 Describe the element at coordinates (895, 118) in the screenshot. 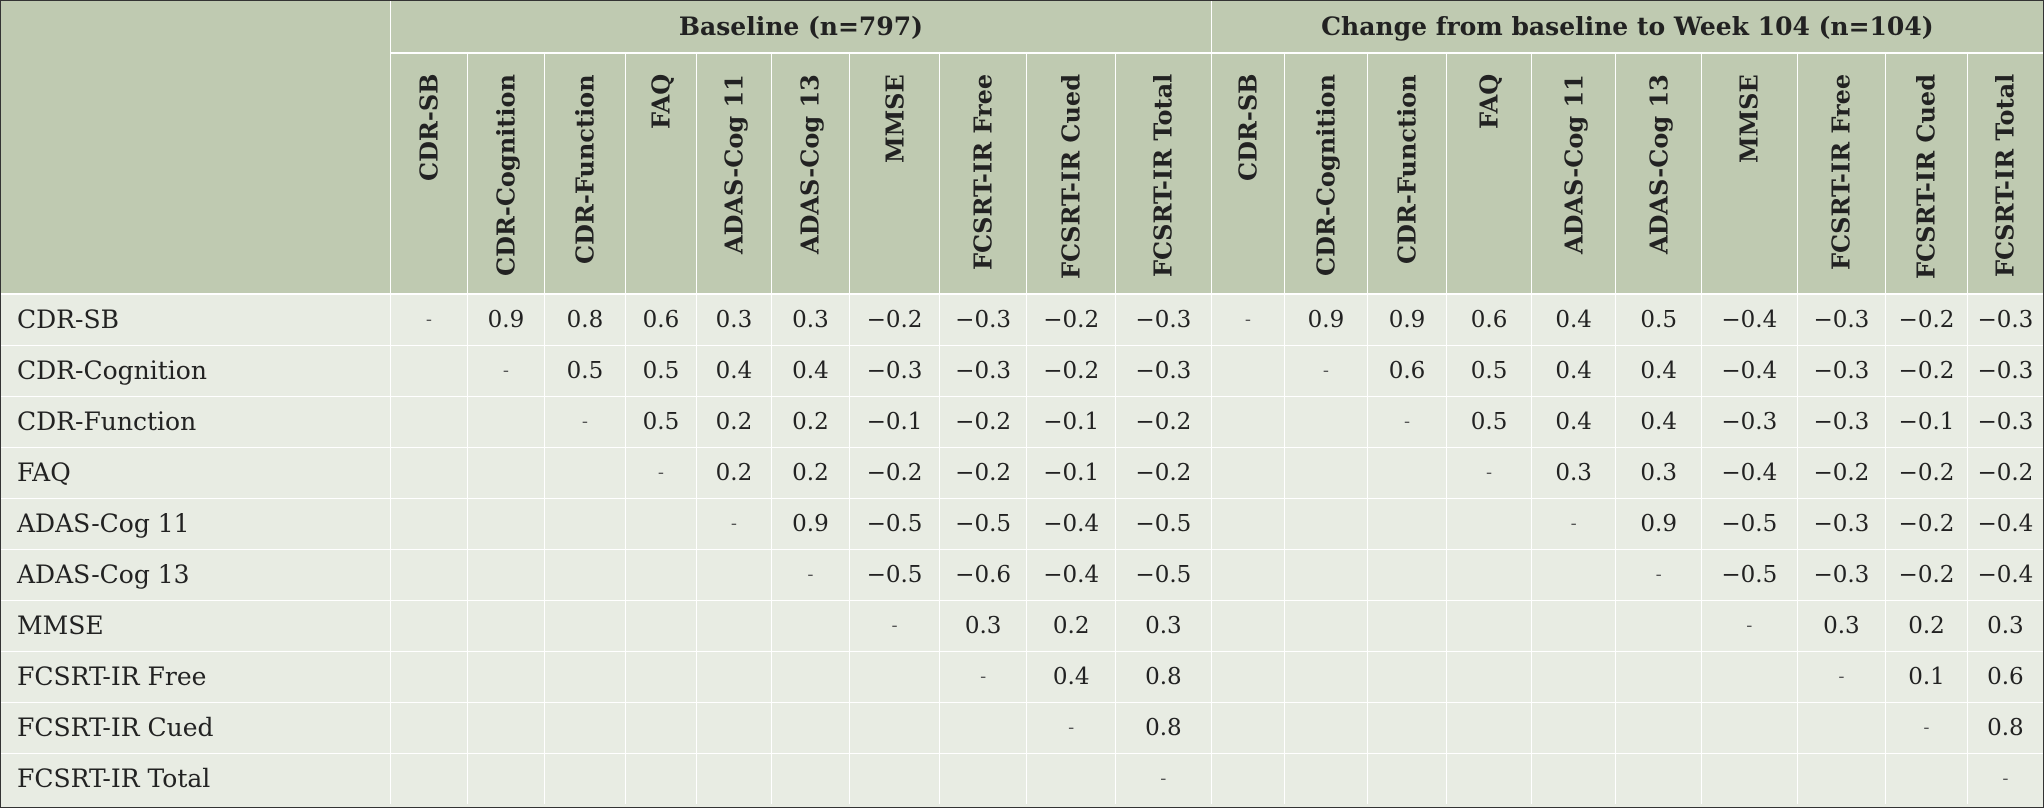

I see `column-header-label: MMSE` at that location.